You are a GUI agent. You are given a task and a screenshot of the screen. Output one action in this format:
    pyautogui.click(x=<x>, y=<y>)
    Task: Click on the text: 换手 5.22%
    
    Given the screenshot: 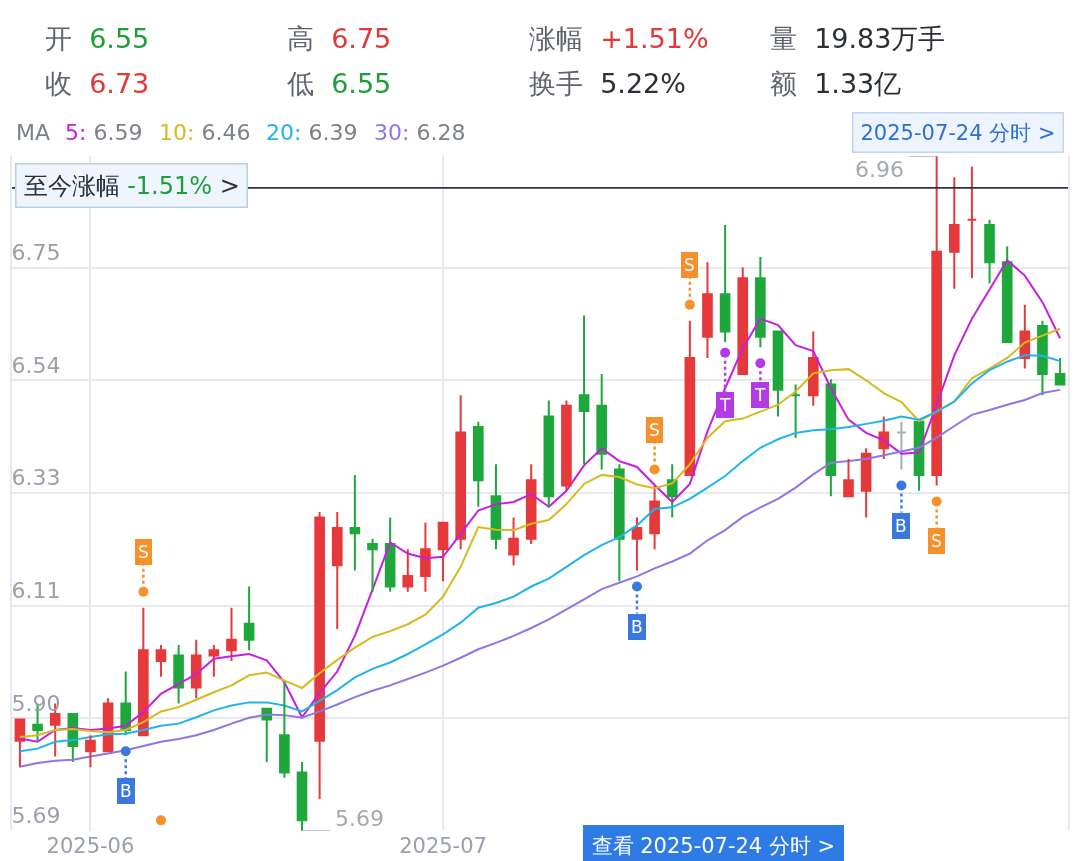 What is the action you would take?
    pyautogui.click(x=607, y=83)
    